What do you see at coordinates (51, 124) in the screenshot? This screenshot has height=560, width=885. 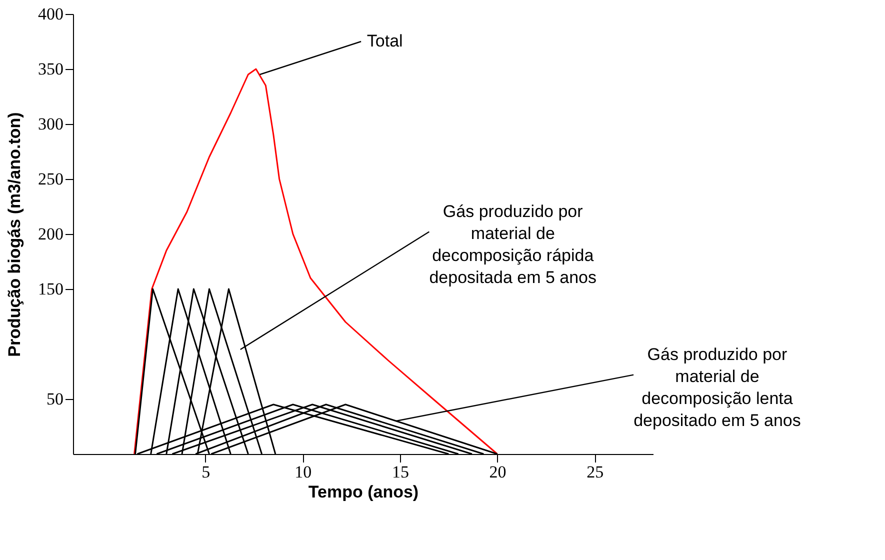 I see `y-tick-label: 300` at bounding box center [51, 124].